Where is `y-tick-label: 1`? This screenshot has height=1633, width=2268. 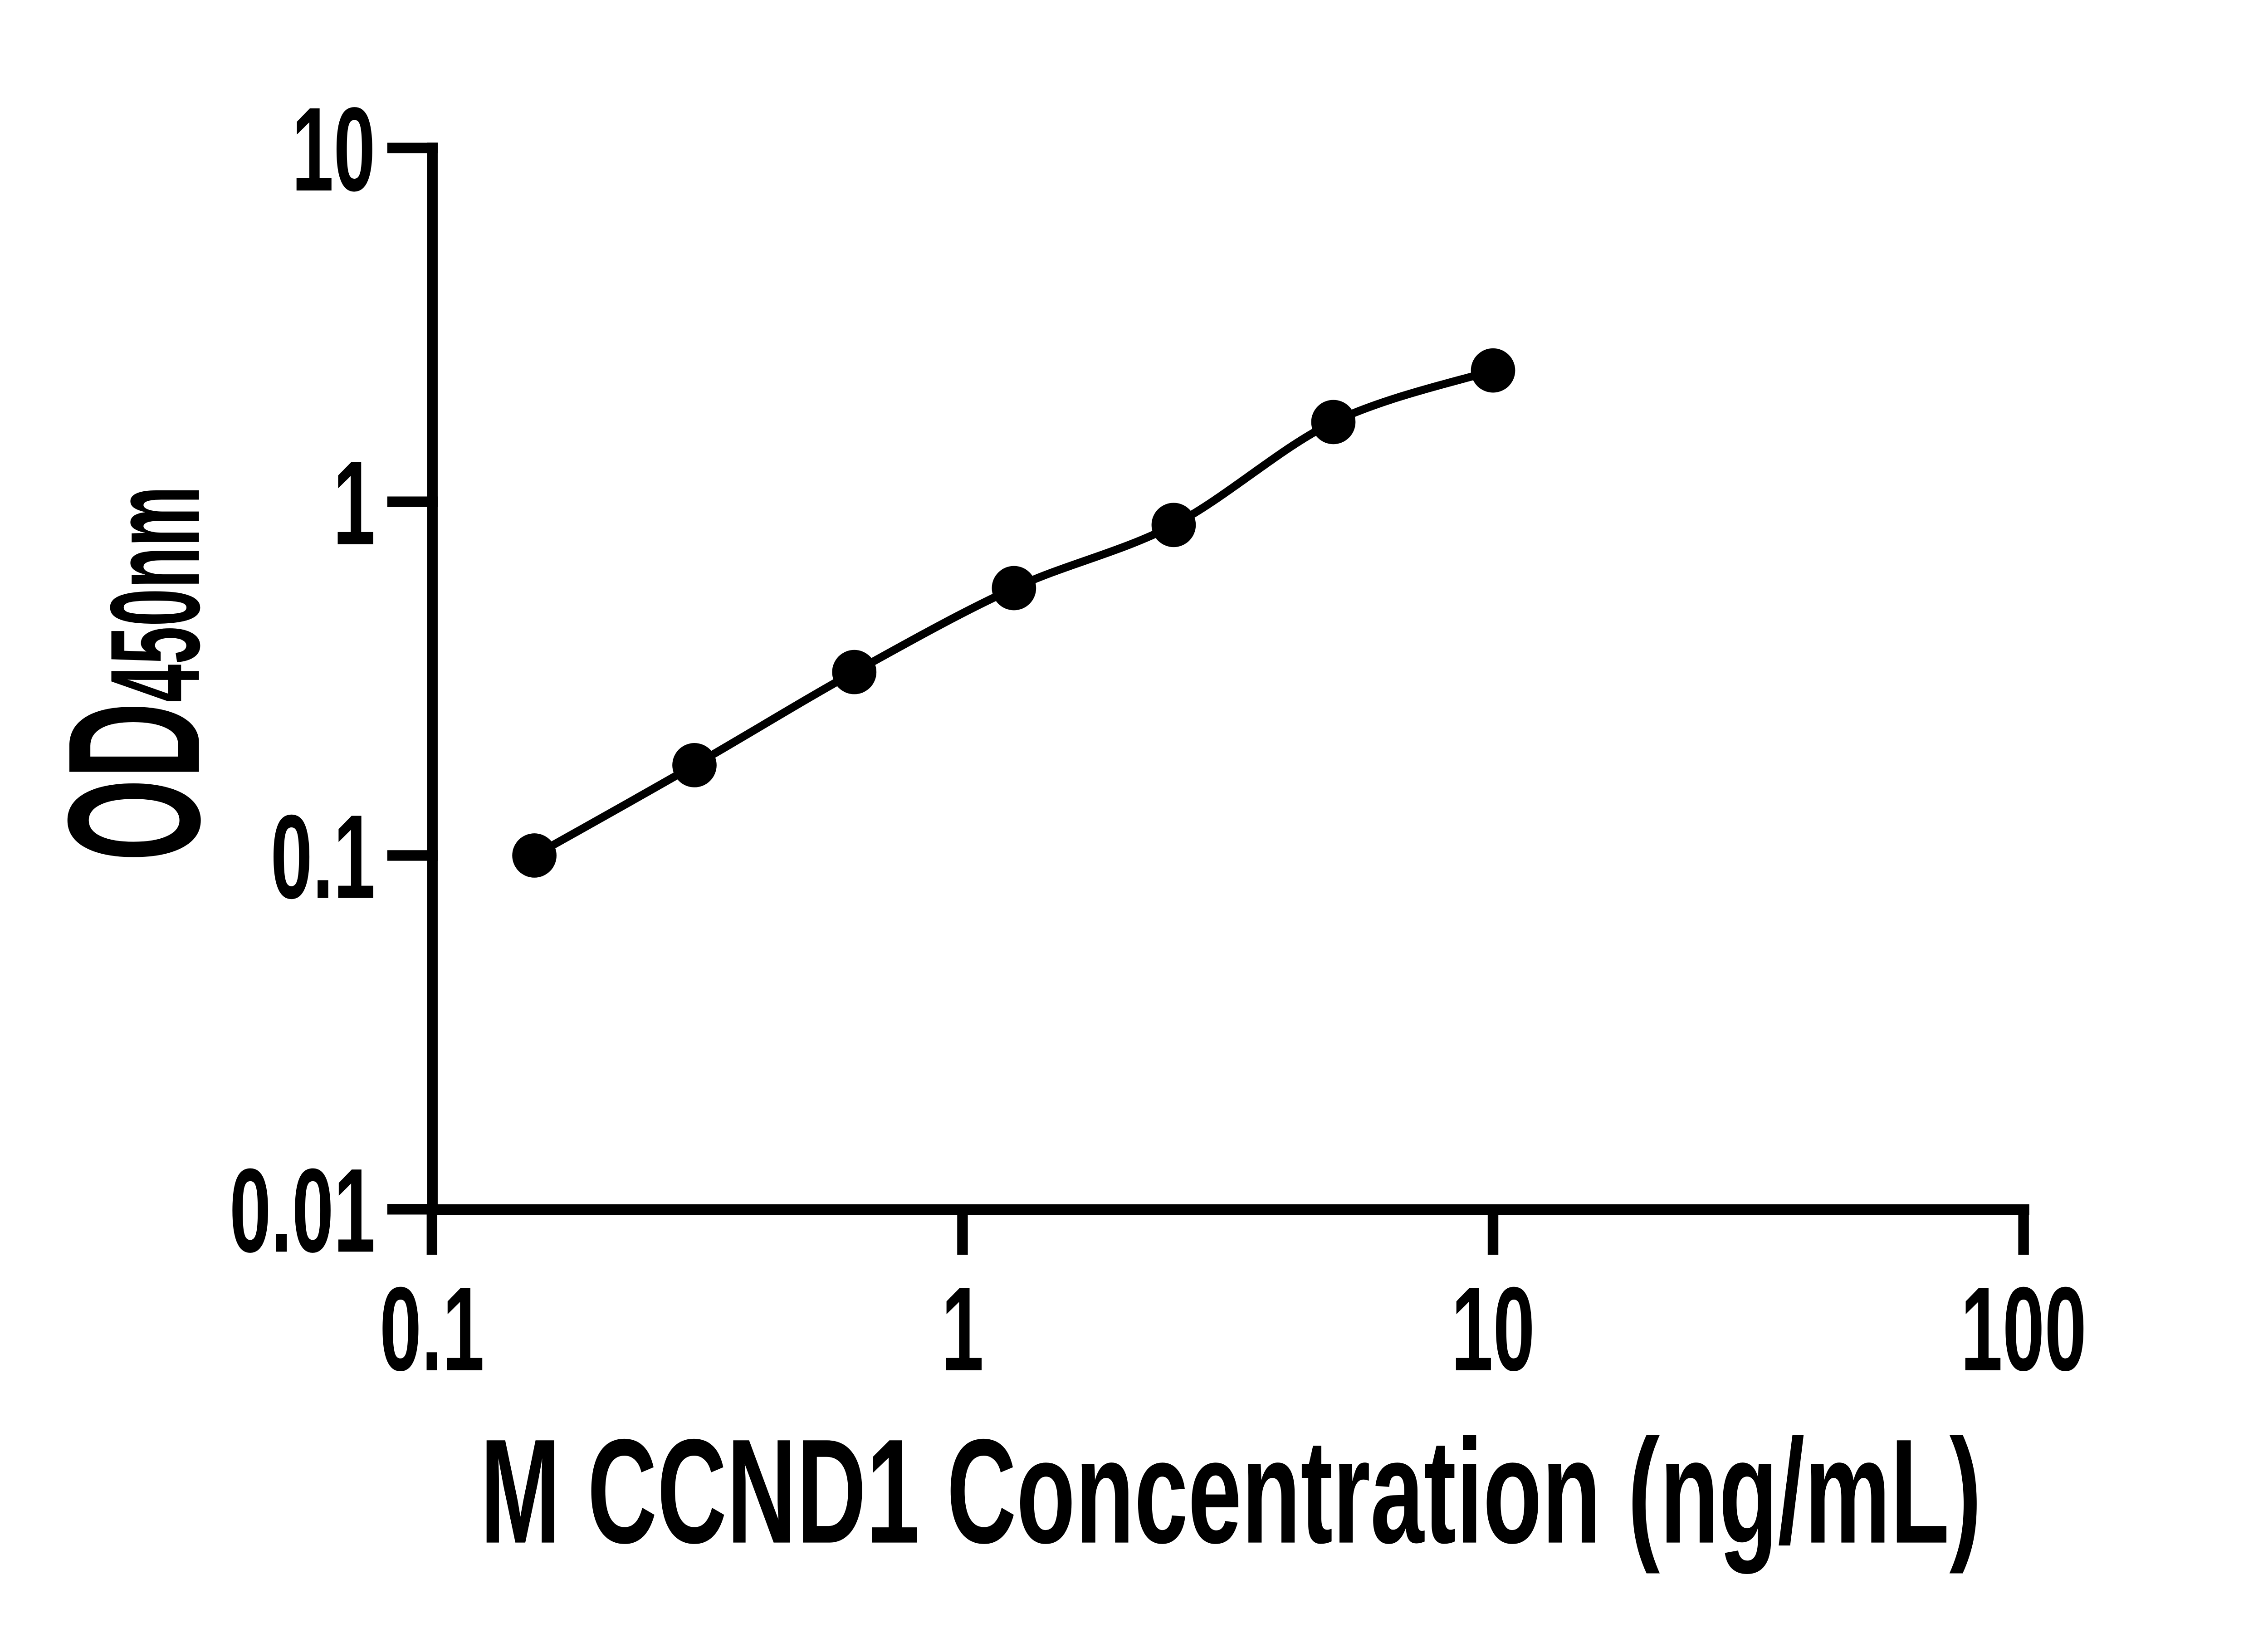 y-tick-label: 1 is located at coordinates (354, 503).